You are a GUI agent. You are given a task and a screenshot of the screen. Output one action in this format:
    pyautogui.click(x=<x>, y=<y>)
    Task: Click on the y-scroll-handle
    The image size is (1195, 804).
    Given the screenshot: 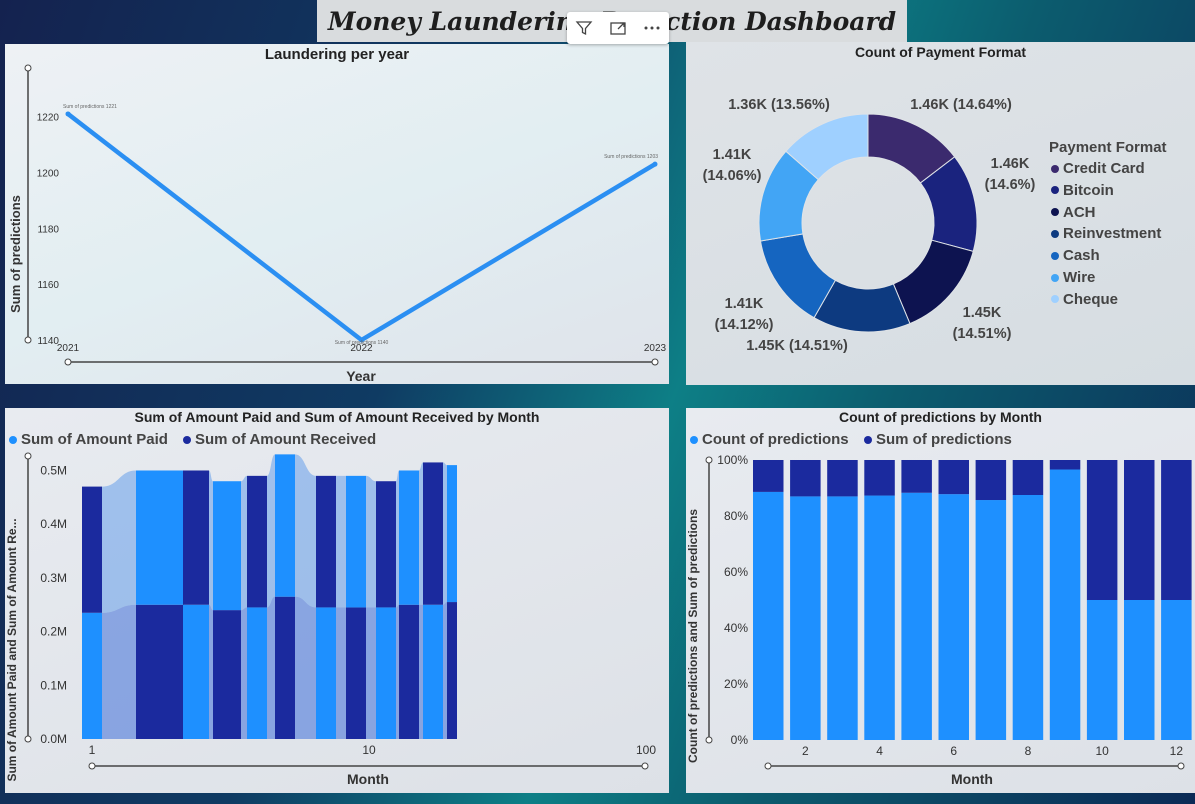 What is the action you would take?
    pyautogui.click(x=28, y=739)
    